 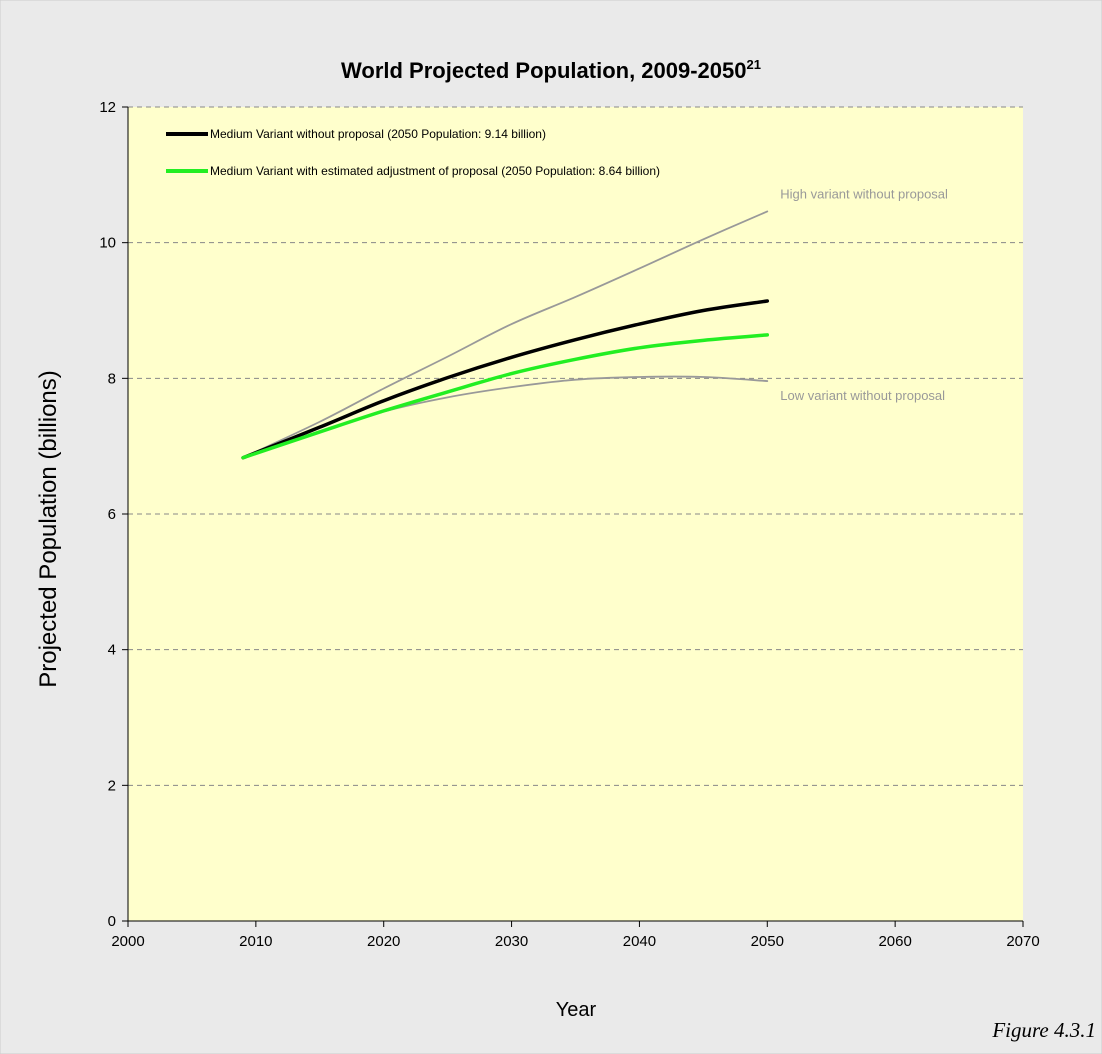 I want to click on y-axis-title: Projected Population (billions), so click(x=48, y=529).